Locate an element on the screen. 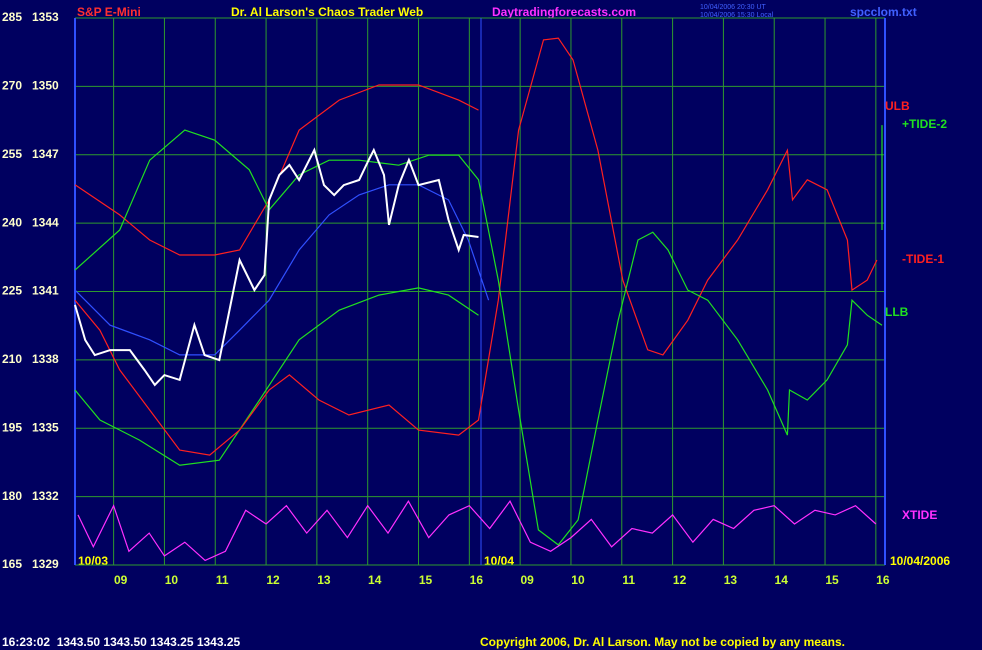 This screenshot has width=982, height=650. chart-title: Dr. Al Larson's Chaos Trader Web is located at coordinates (327, 12).